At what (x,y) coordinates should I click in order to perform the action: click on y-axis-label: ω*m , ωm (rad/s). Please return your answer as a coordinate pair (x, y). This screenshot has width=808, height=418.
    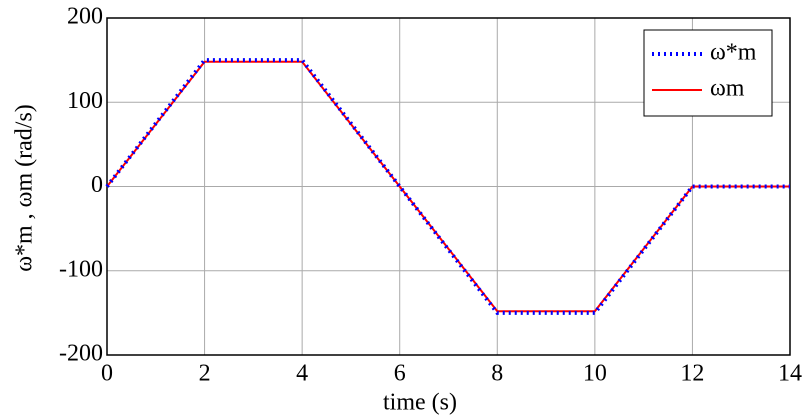
    Looking at the image, I should click on (25, 188).